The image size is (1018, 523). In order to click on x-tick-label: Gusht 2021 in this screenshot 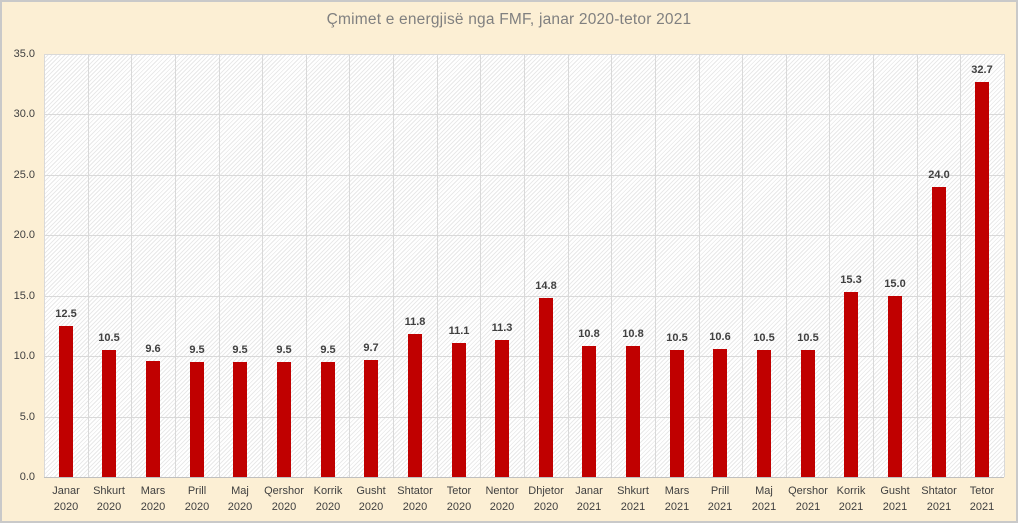, I will do `click(895, 499)`.